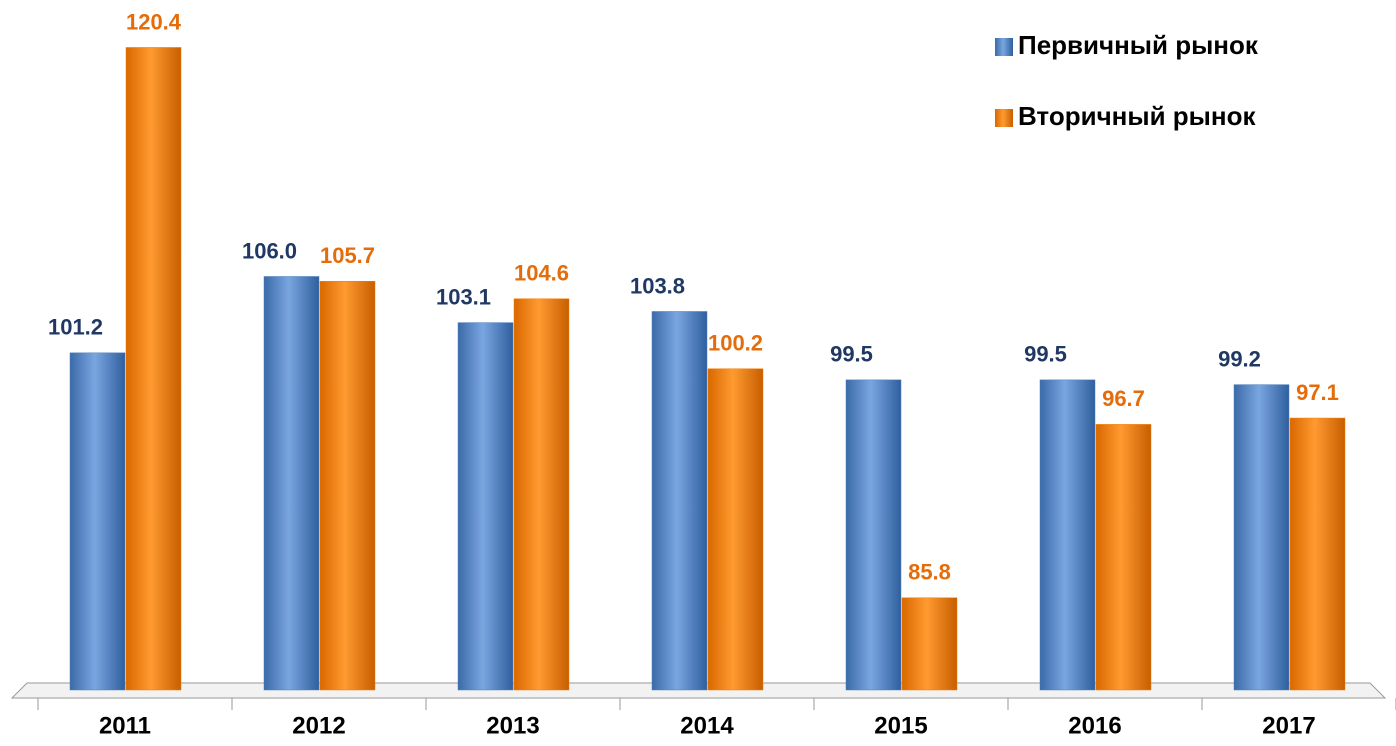  What do you see at coordinates (512, 725) in the screenshot?
I see `x-tick-label: 2013` at bounding box center [512, 725].